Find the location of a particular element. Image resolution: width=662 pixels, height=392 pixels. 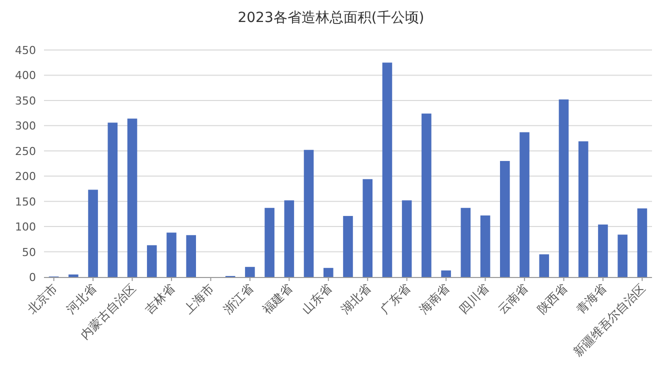

xtick: 湖北省 is located at coordinates (356, 299).